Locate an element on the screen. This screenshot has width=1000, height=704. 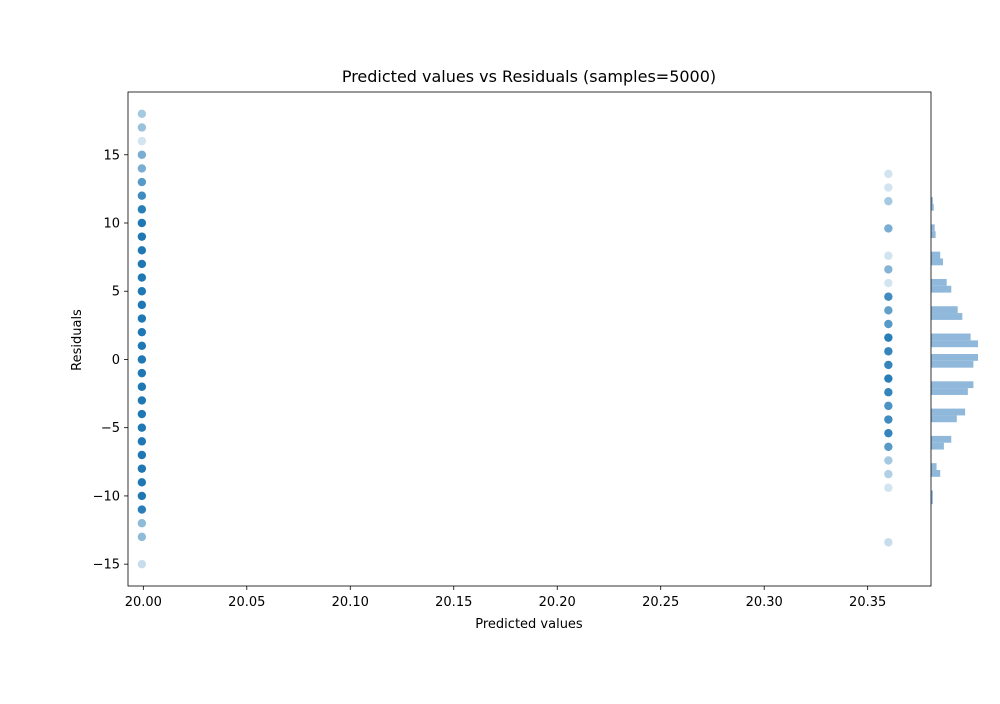
y-tick-label: 15 is located at coordinates (111, 155).